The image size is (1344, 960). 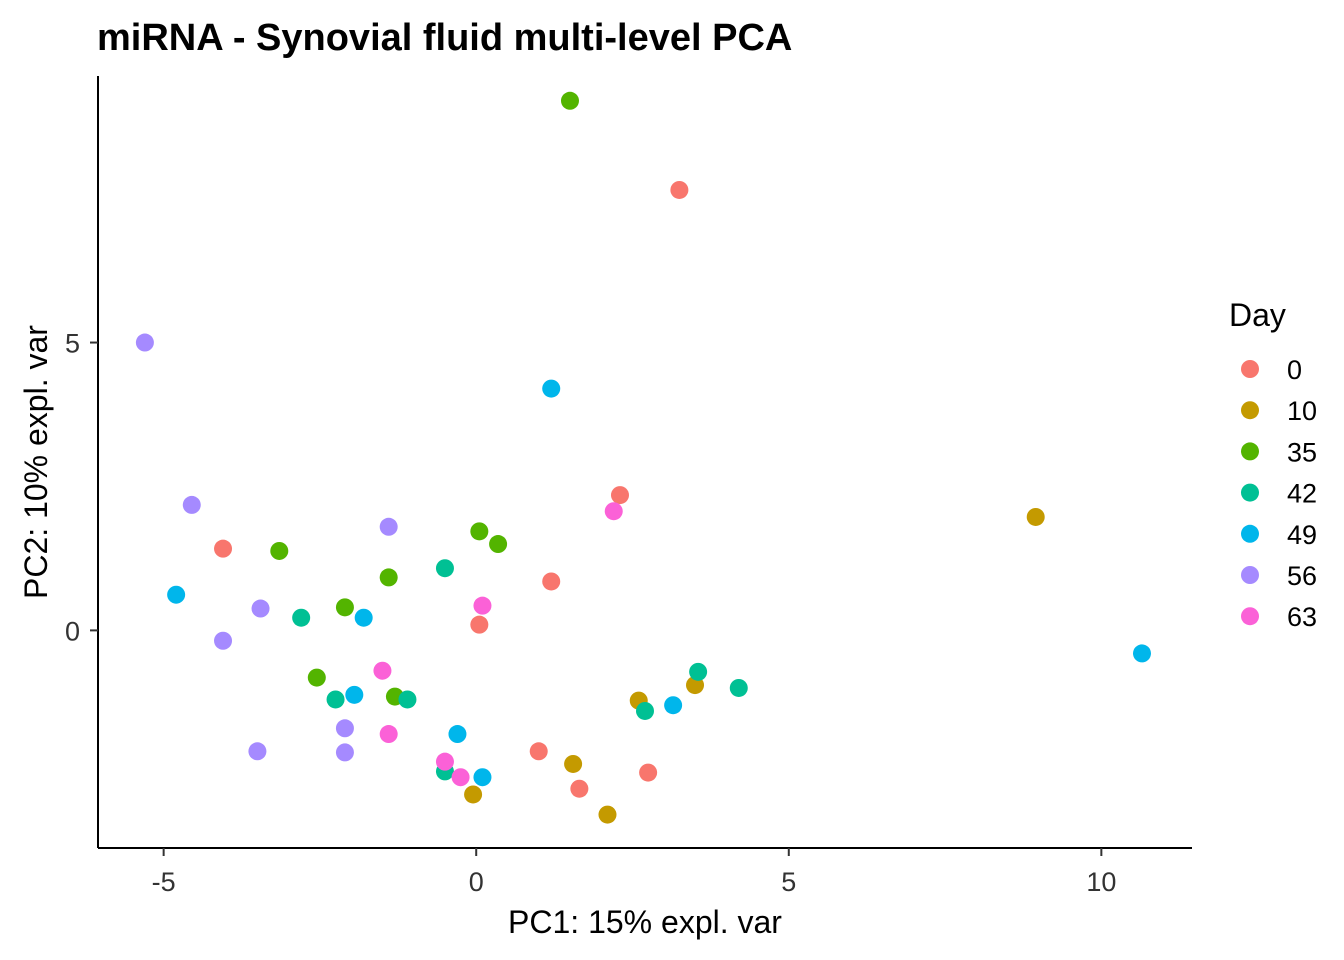 What do you see at coordinates (476, 882) in the screenshot?
I see `x-tick-label: 0` at bounding box center [476, 882].